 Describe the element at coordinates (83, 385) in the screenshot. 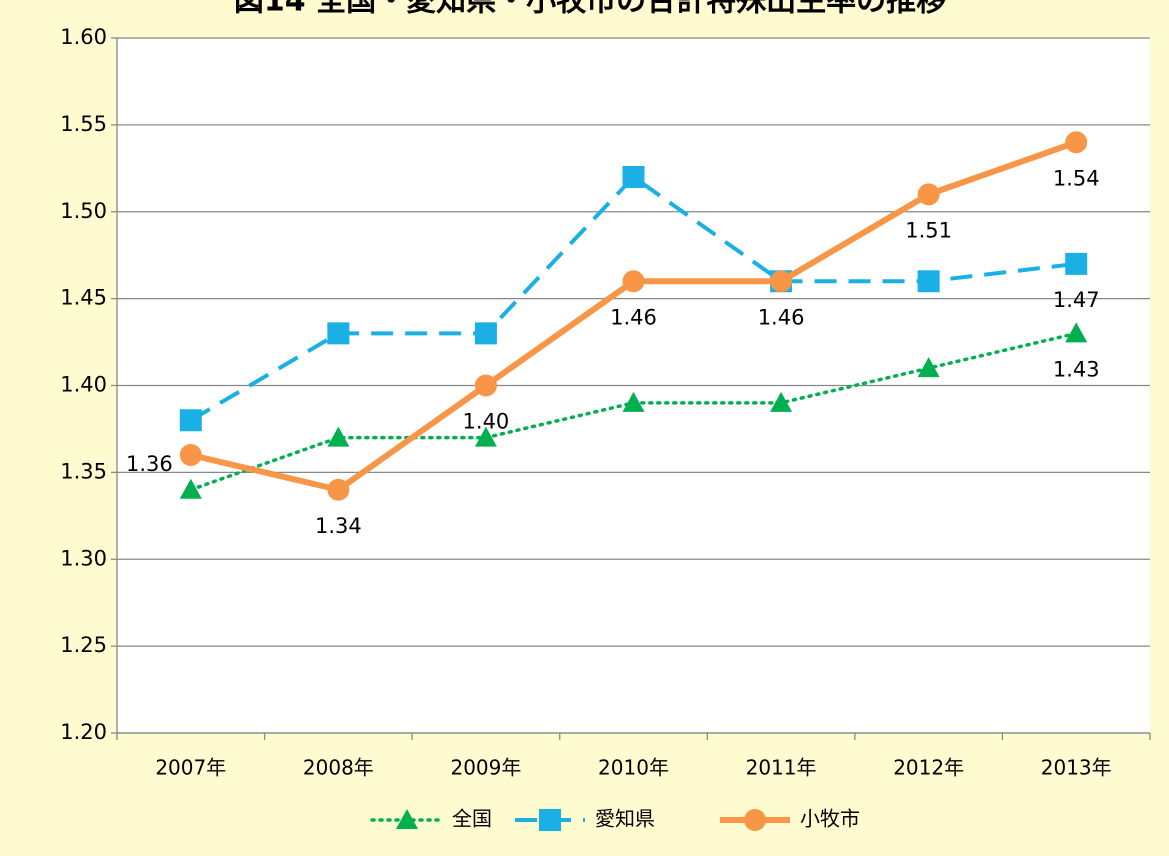

I see `y-tick-label: 1.40` at that location.